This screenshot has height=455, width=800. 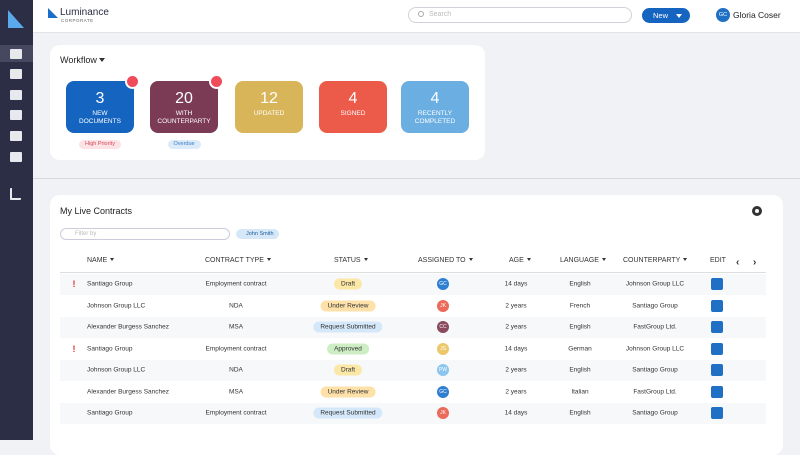 I want to click on header-rule, so click(x=413, y=272).